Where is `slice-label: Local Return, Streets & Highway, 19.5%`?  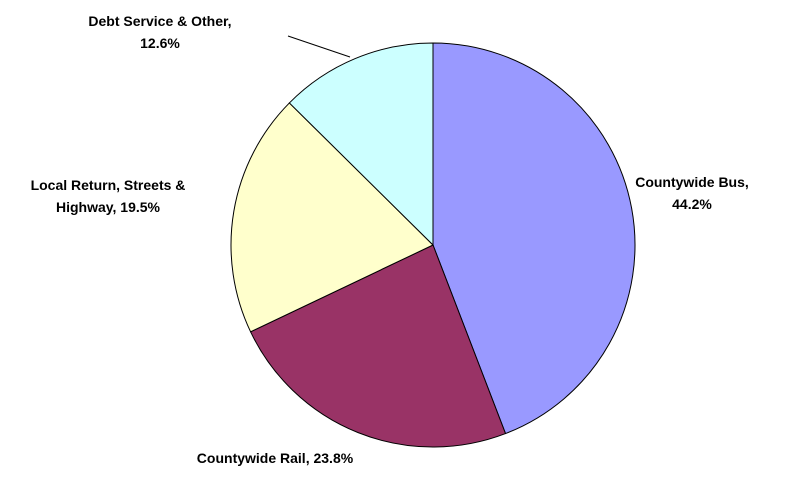 slice-label: Local Return, Streets & Highway, 19.5% is located at coordinates (108, 196).